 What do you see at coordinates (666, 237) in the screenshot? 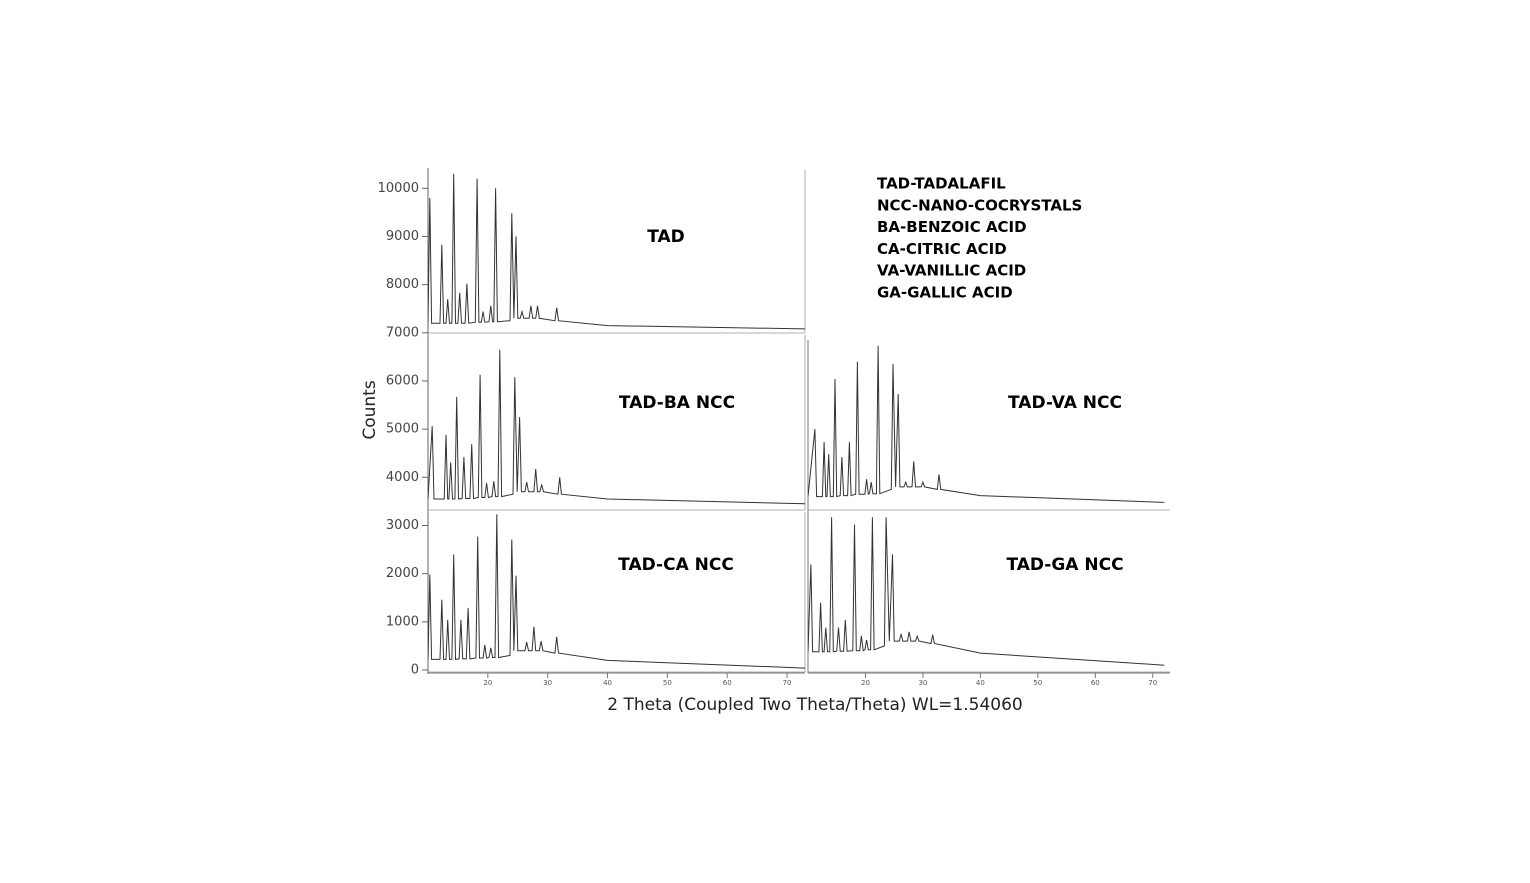
I see `panel-label: TAD` at bounding box center [666, 237].